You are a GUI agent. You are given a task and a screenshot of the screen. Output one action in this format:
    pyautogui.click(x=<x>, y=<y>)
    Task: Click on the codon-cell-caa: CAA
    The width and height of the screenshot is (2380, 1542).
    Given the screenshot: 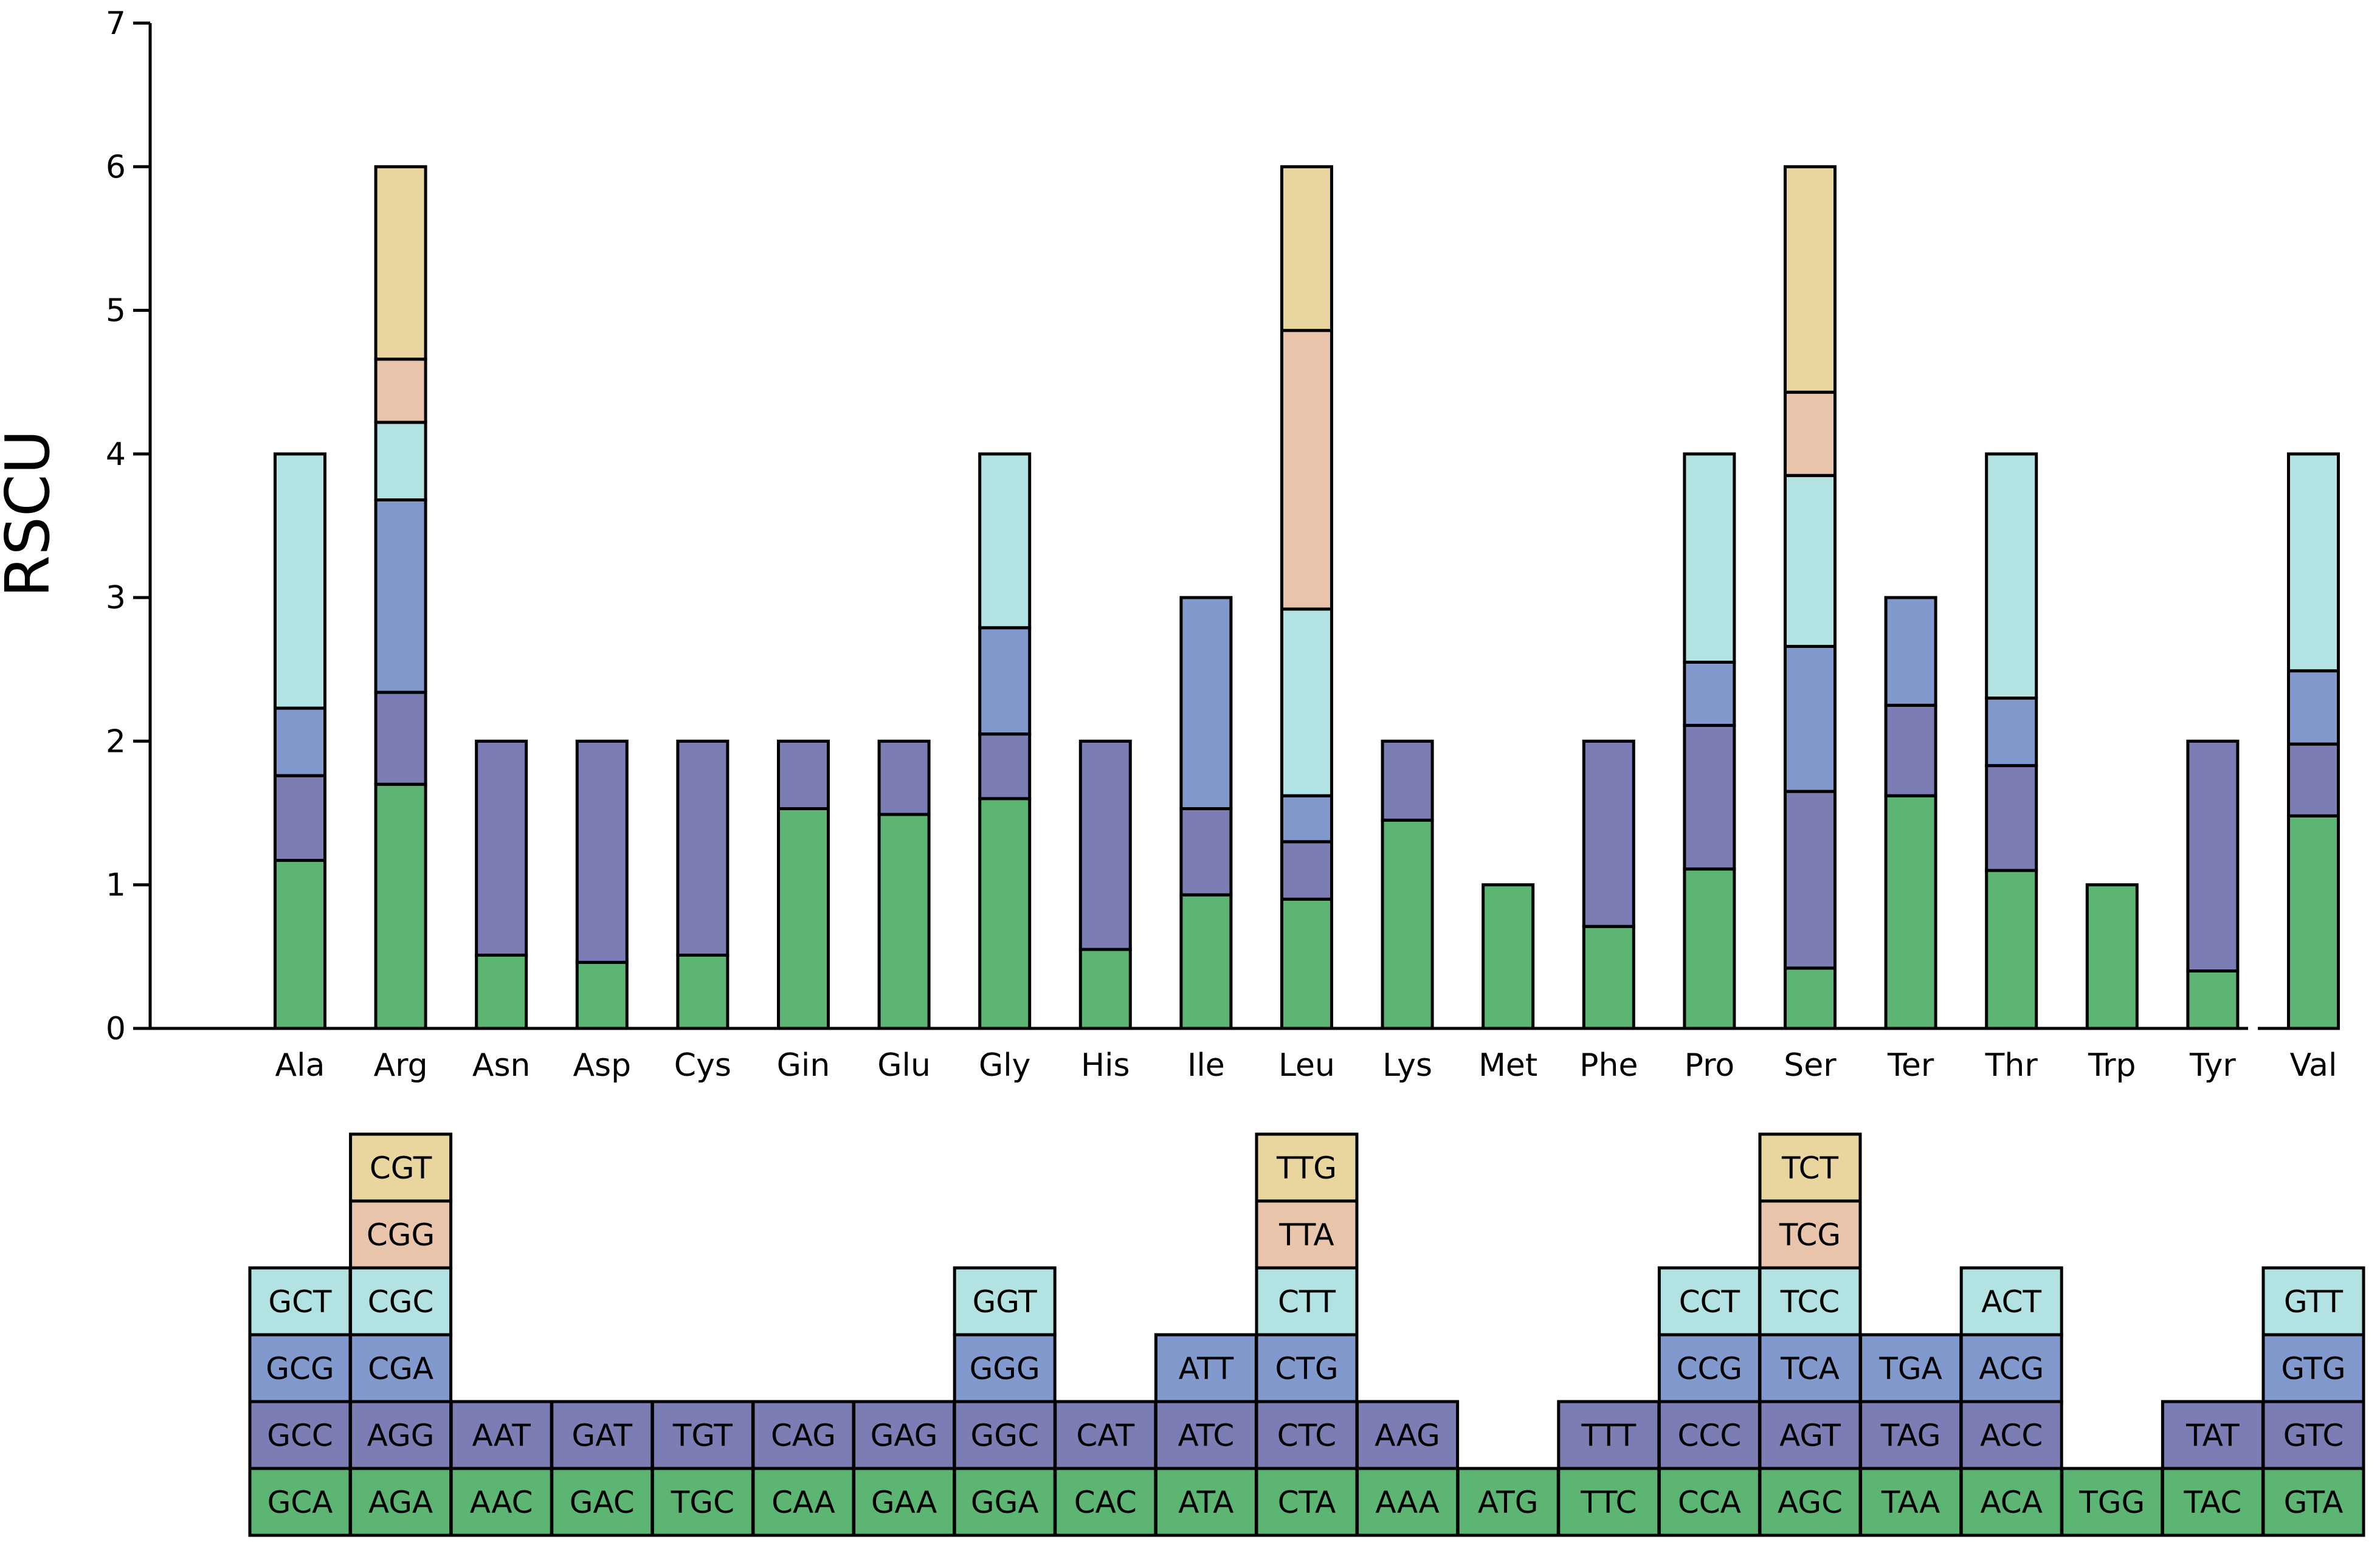 What is the action you would take?
    pyautogui.click(x=803, y=1502)
    